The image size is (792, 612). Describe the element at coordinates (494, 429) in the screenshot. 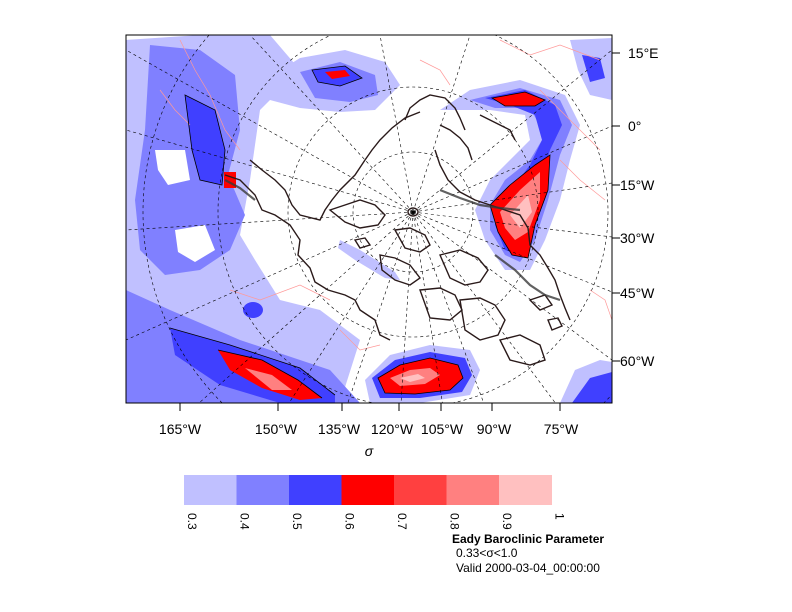

I see `bottom-axis-label: 90°W` at that location.